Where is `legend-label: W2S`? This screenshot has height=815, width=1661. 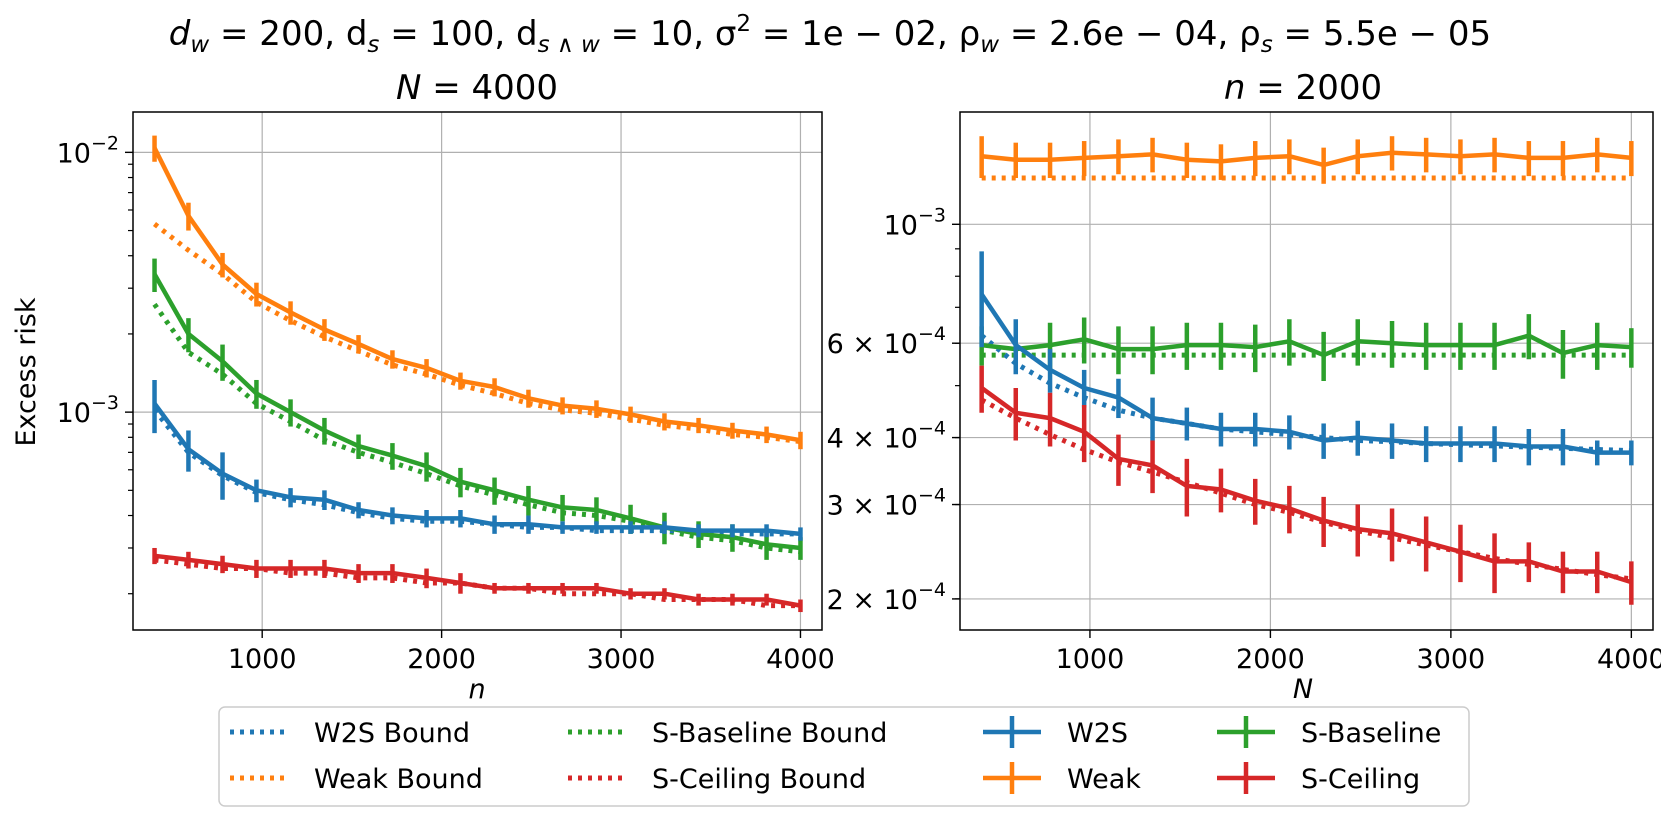
legend-label: W2S is located at coordinates (1097, 733).